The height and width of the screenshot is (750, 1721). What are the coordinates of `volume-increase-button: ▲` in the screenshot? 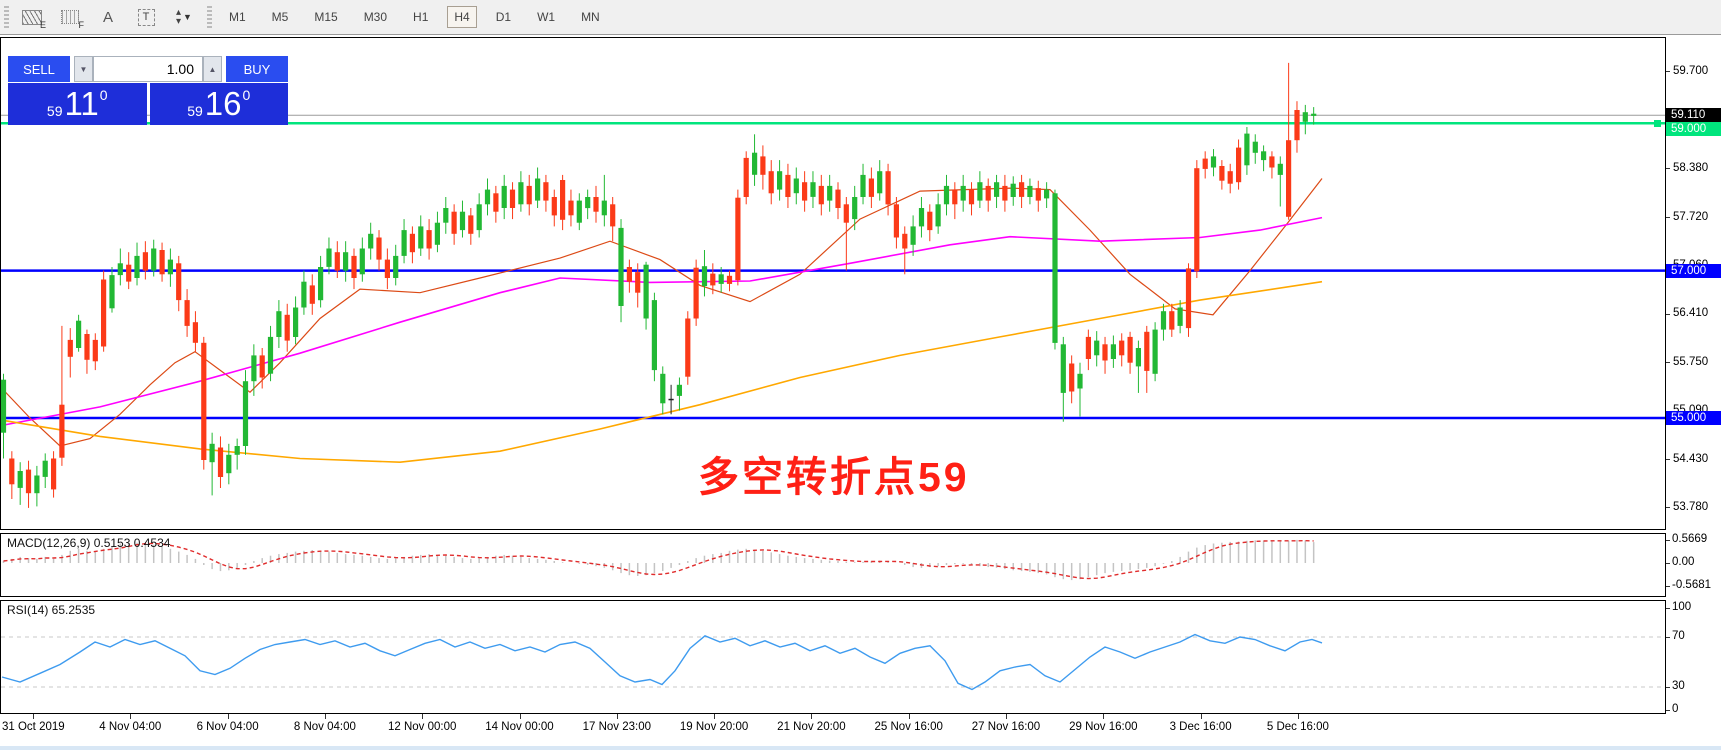 It's located at (212, 69).